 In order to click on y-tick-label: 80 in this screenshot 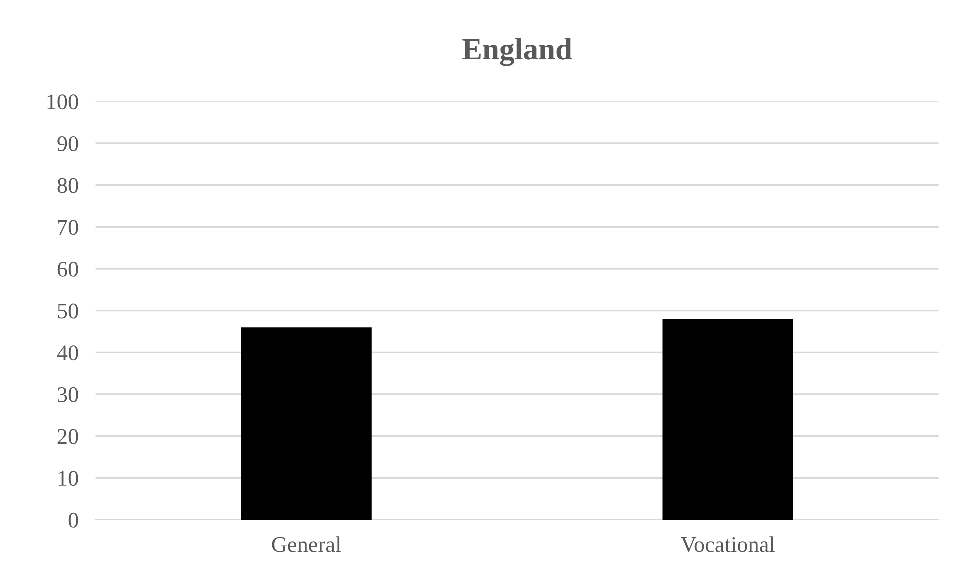, I will do `click(68, 186)`.